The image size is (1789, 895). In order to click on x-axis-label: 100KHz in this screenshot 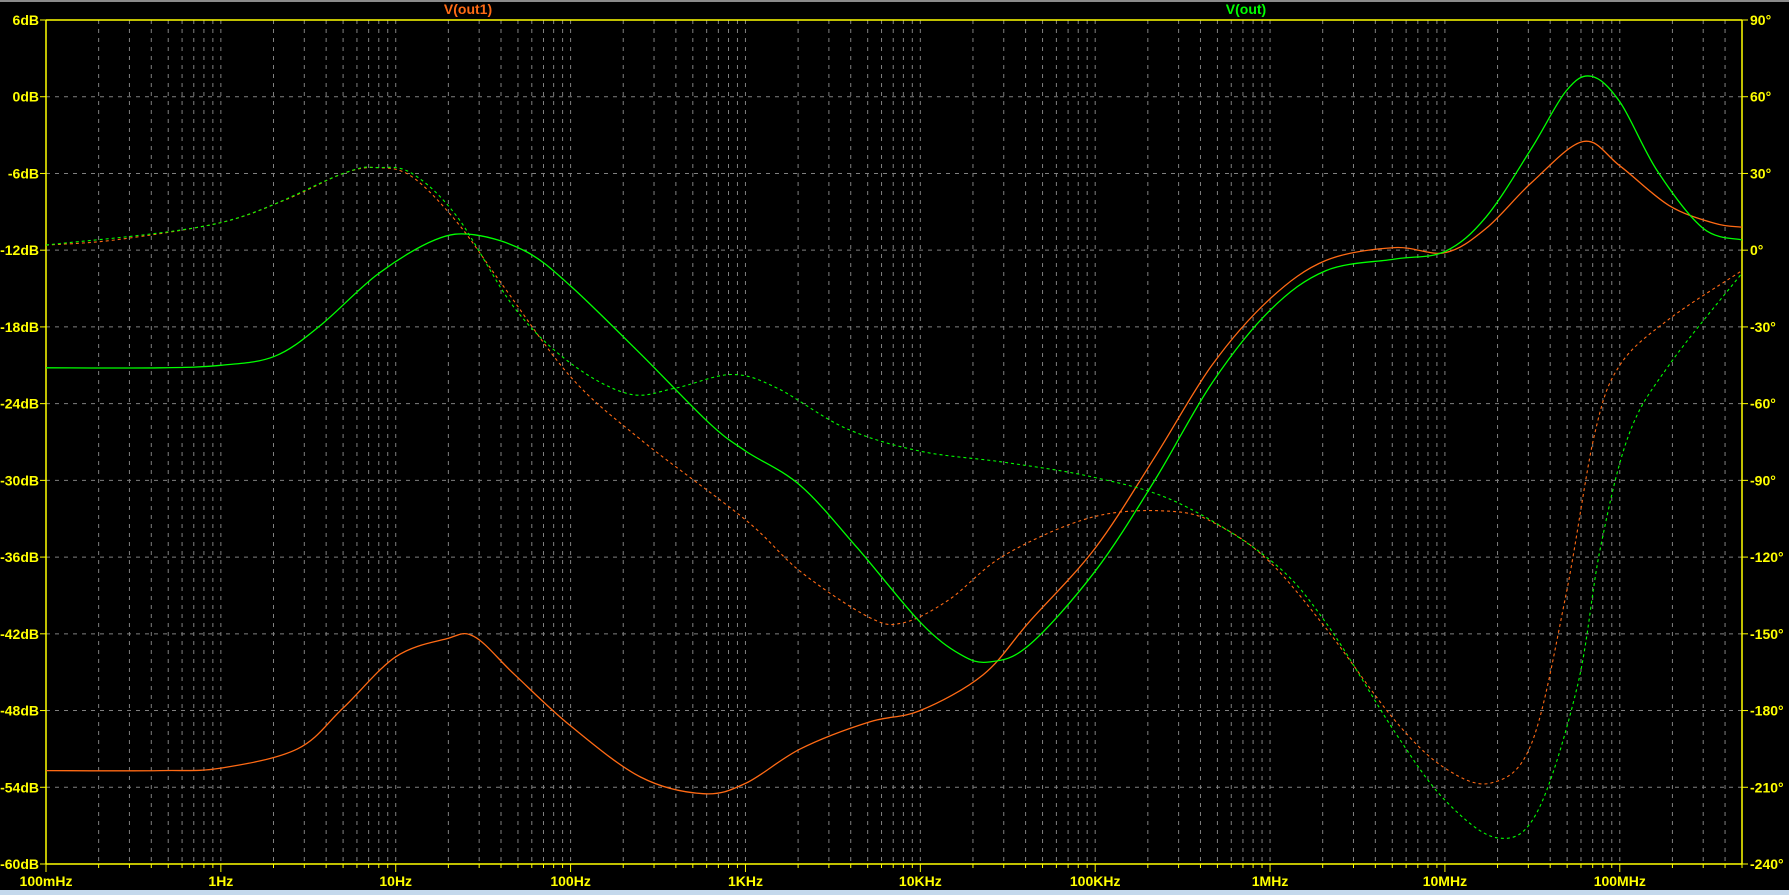, I will do `click(1095, 881)`.